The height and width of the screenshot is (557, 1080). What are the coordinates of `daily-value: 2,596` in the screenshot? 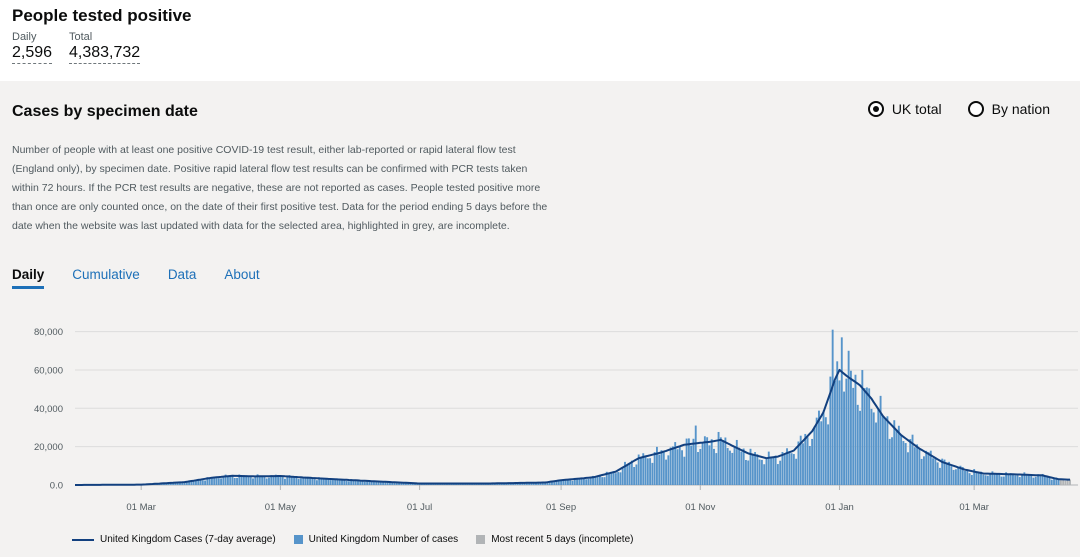 It's located at (32, 54).